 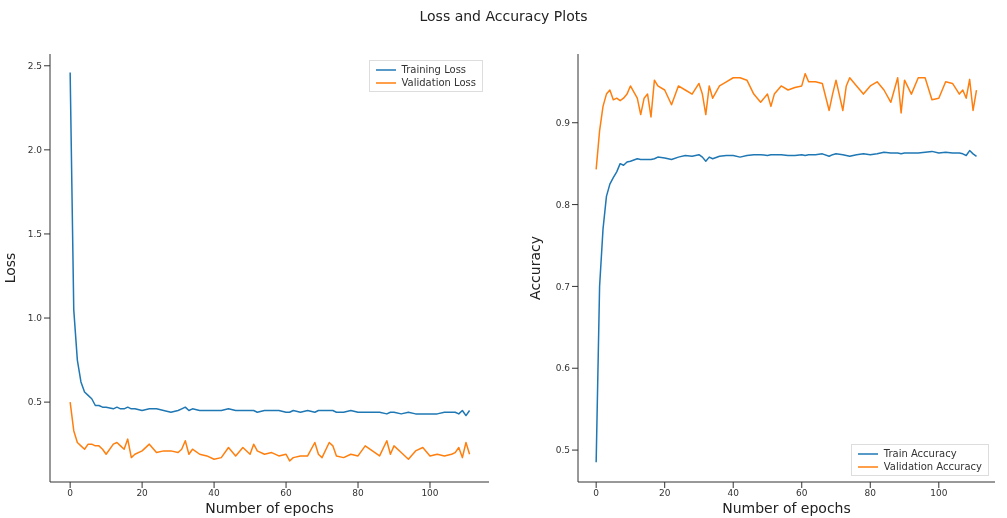 What do you see at coordinates (563, 204) in the screenshot?
I see `y-tick-label: 0.8` at bounding box center [563, 204].